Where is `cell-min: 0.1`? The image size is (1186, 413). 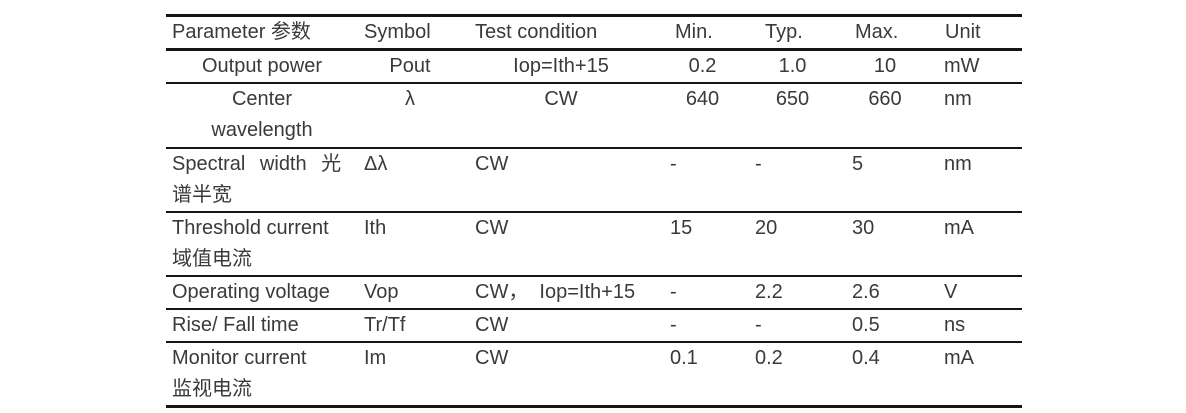
cell-min: 0.1 is located at coordinates (684, 358).